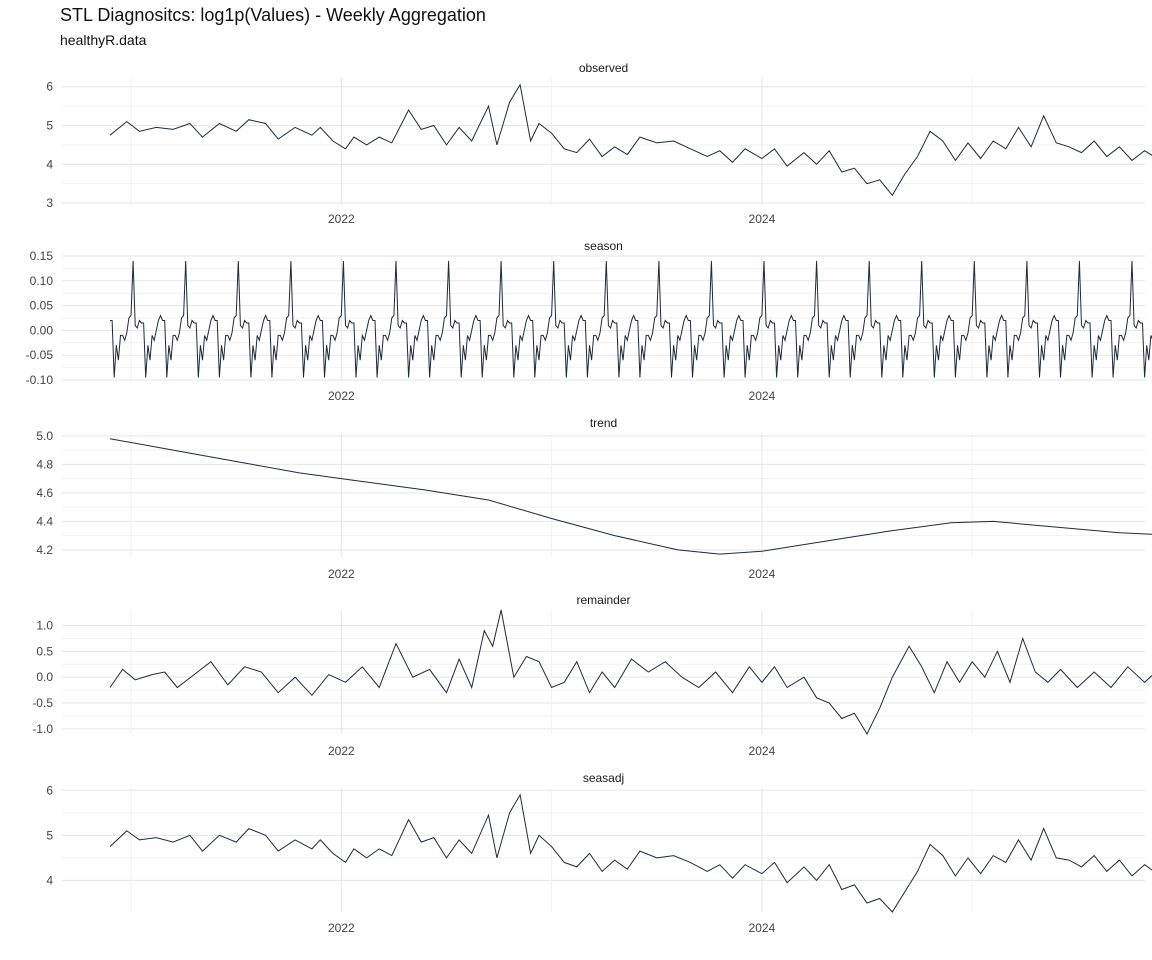 The height and width of the screenshot is (960, 1152). Describe the element at coordinates (603, 68) in the screenshot. I see `panel-label-observed: observed` at that location.